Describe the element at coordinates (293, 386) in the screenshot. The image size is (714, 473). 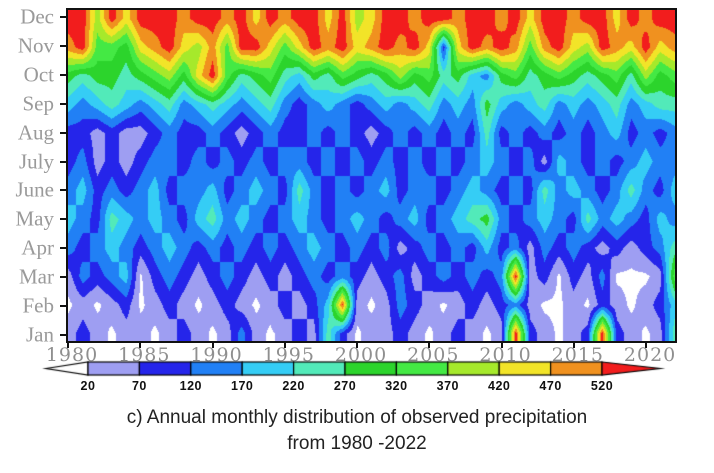
I see `colorbar-label-220: 220` at that location.